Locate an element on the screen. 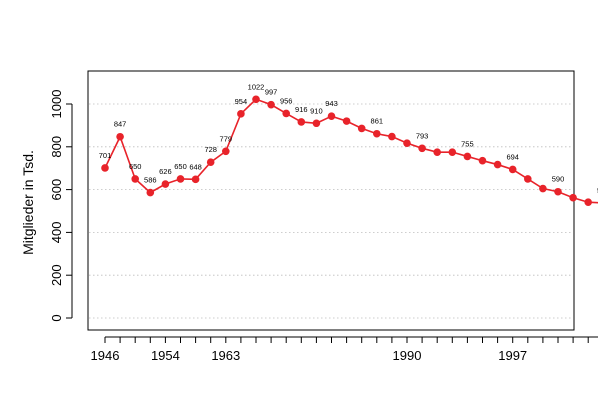 The height and width of the screenshot is (419, 598). data-label: 626 is located at coordinates (165, 171).